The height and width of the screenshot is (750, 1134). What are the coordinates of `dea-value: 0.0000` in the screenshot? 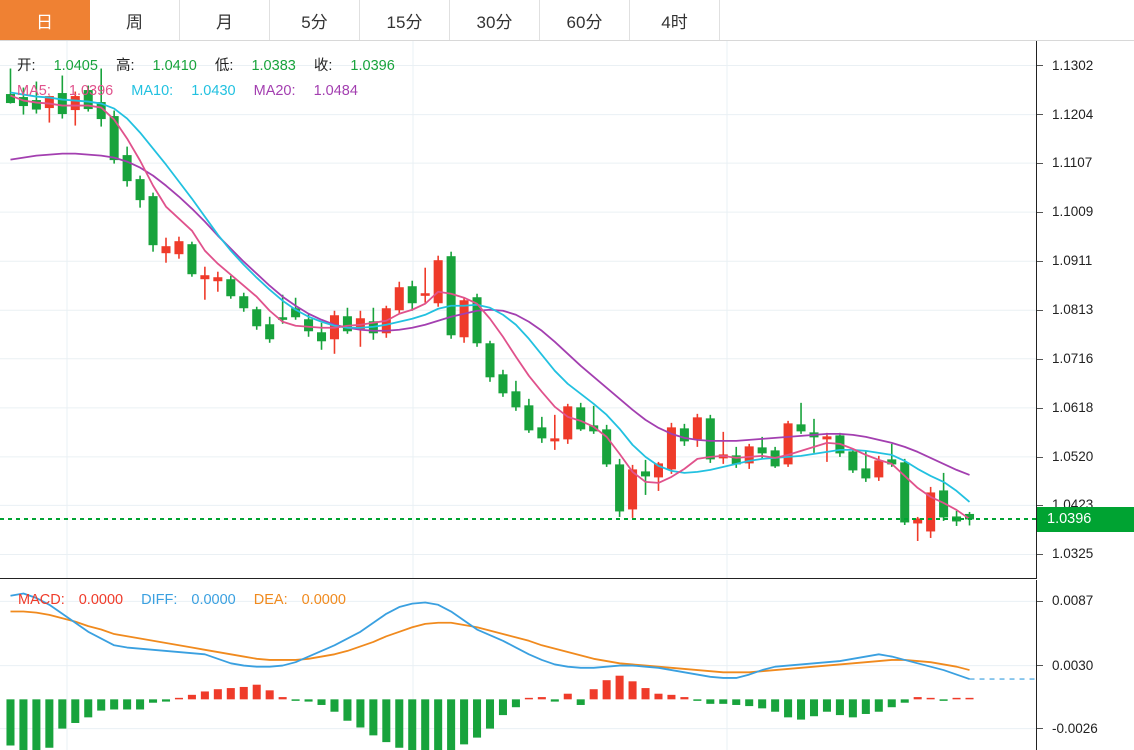 It's located at (323, 600).